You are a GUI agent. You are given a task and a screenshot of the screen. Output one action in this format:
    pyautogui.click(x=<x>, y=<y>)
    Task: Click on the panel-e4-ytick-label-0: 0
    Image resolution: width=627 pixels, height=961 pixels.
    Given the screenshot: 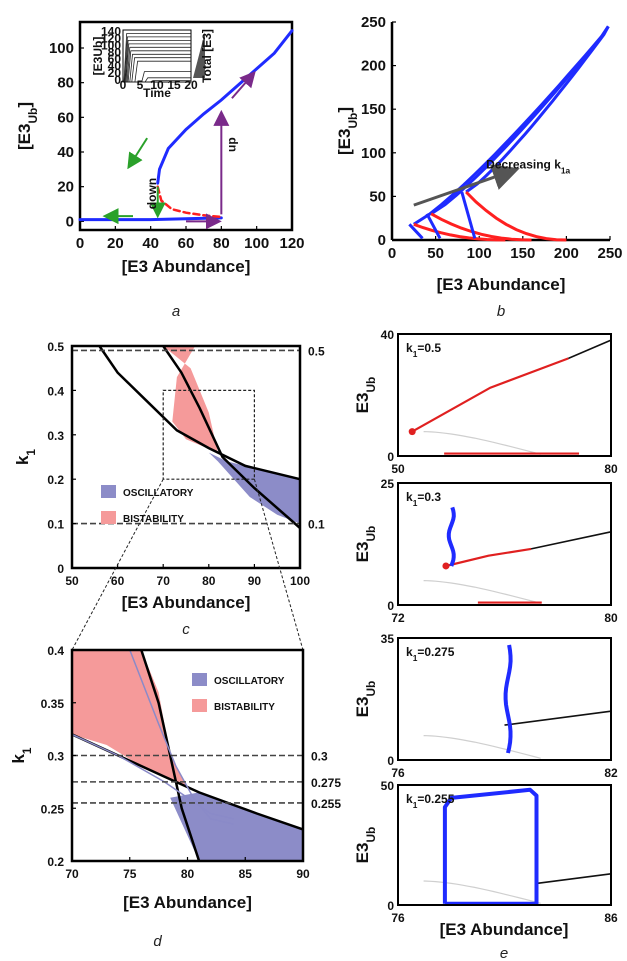 What is the action you would take?
    pyautogui.click(x=390, y=906)
    